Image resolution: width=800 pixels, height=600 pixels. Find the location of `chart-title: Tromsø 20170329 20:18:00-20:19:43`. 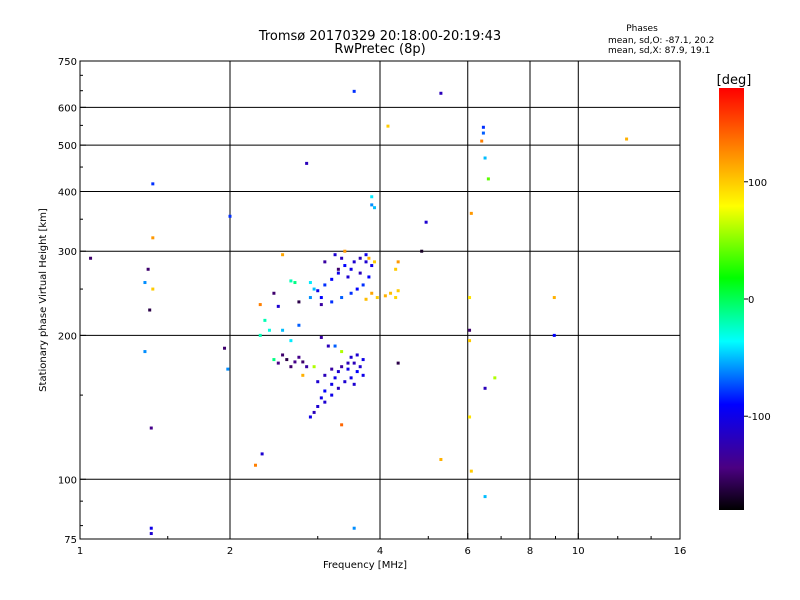

chart-title: Tromsø 20170329 20:18:00-20:19:43 is located at coordinates (379, 36).